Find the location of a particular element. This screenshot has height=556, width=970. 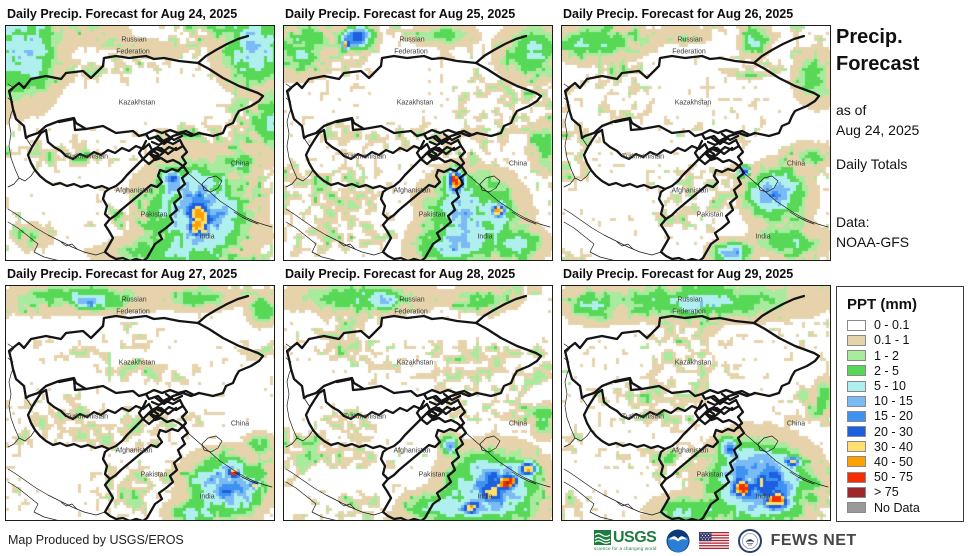

state-department-seal is located at coordinates (749, 540).